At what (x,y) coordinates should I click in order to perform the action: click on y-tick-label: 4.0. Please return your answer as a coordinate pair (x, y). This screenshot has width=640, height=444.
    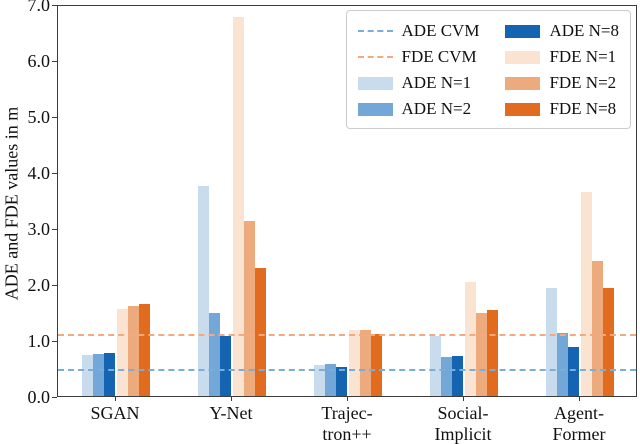
    Looking at the image, I should click on (39, 173).